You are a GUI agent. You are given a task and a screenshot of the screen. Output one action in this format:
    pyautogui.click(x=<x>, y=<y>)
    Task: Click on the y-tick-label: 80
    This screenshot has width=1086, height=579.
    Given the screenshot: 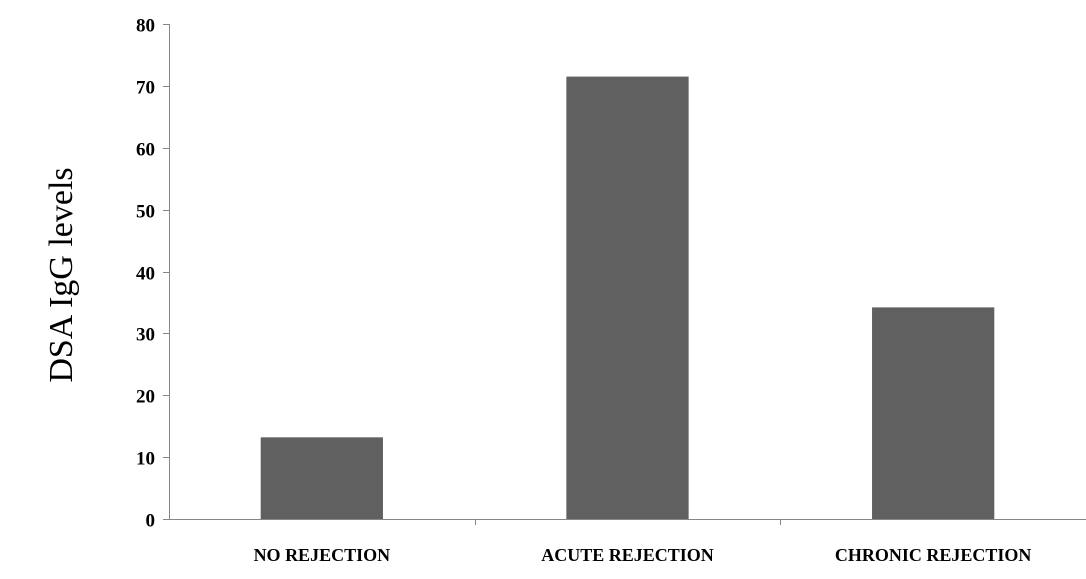 What is the action you would take?
    pyautogui.click(x=145, y=26)
    